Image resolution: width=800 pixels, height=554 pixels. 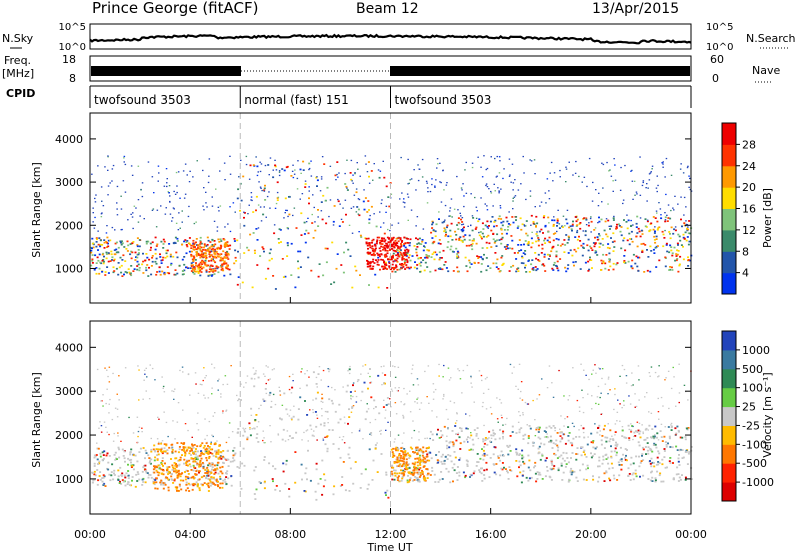 I want to click on cpid-segment-label: normal (fast) 151, so click(x=296, y=100).